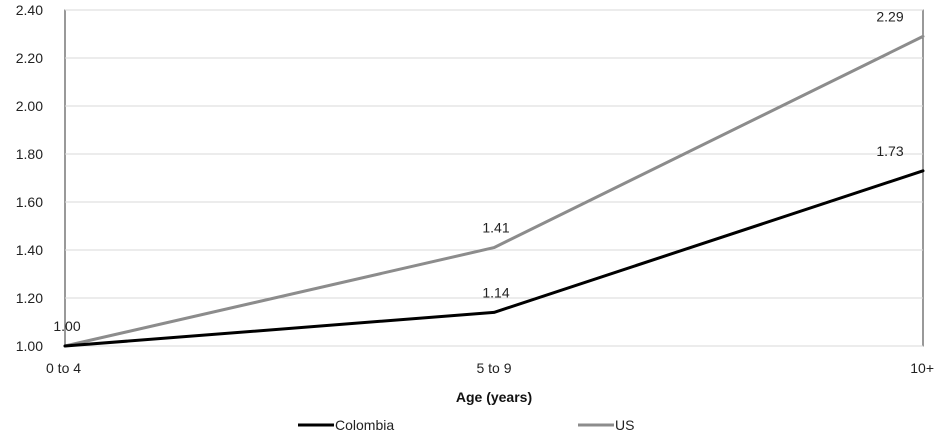 The height and width of the screenshot is (435, 936). Describe the element at coordinates (495, 228) in the screenshot. I see `data-label-us: 1.41` at that location.